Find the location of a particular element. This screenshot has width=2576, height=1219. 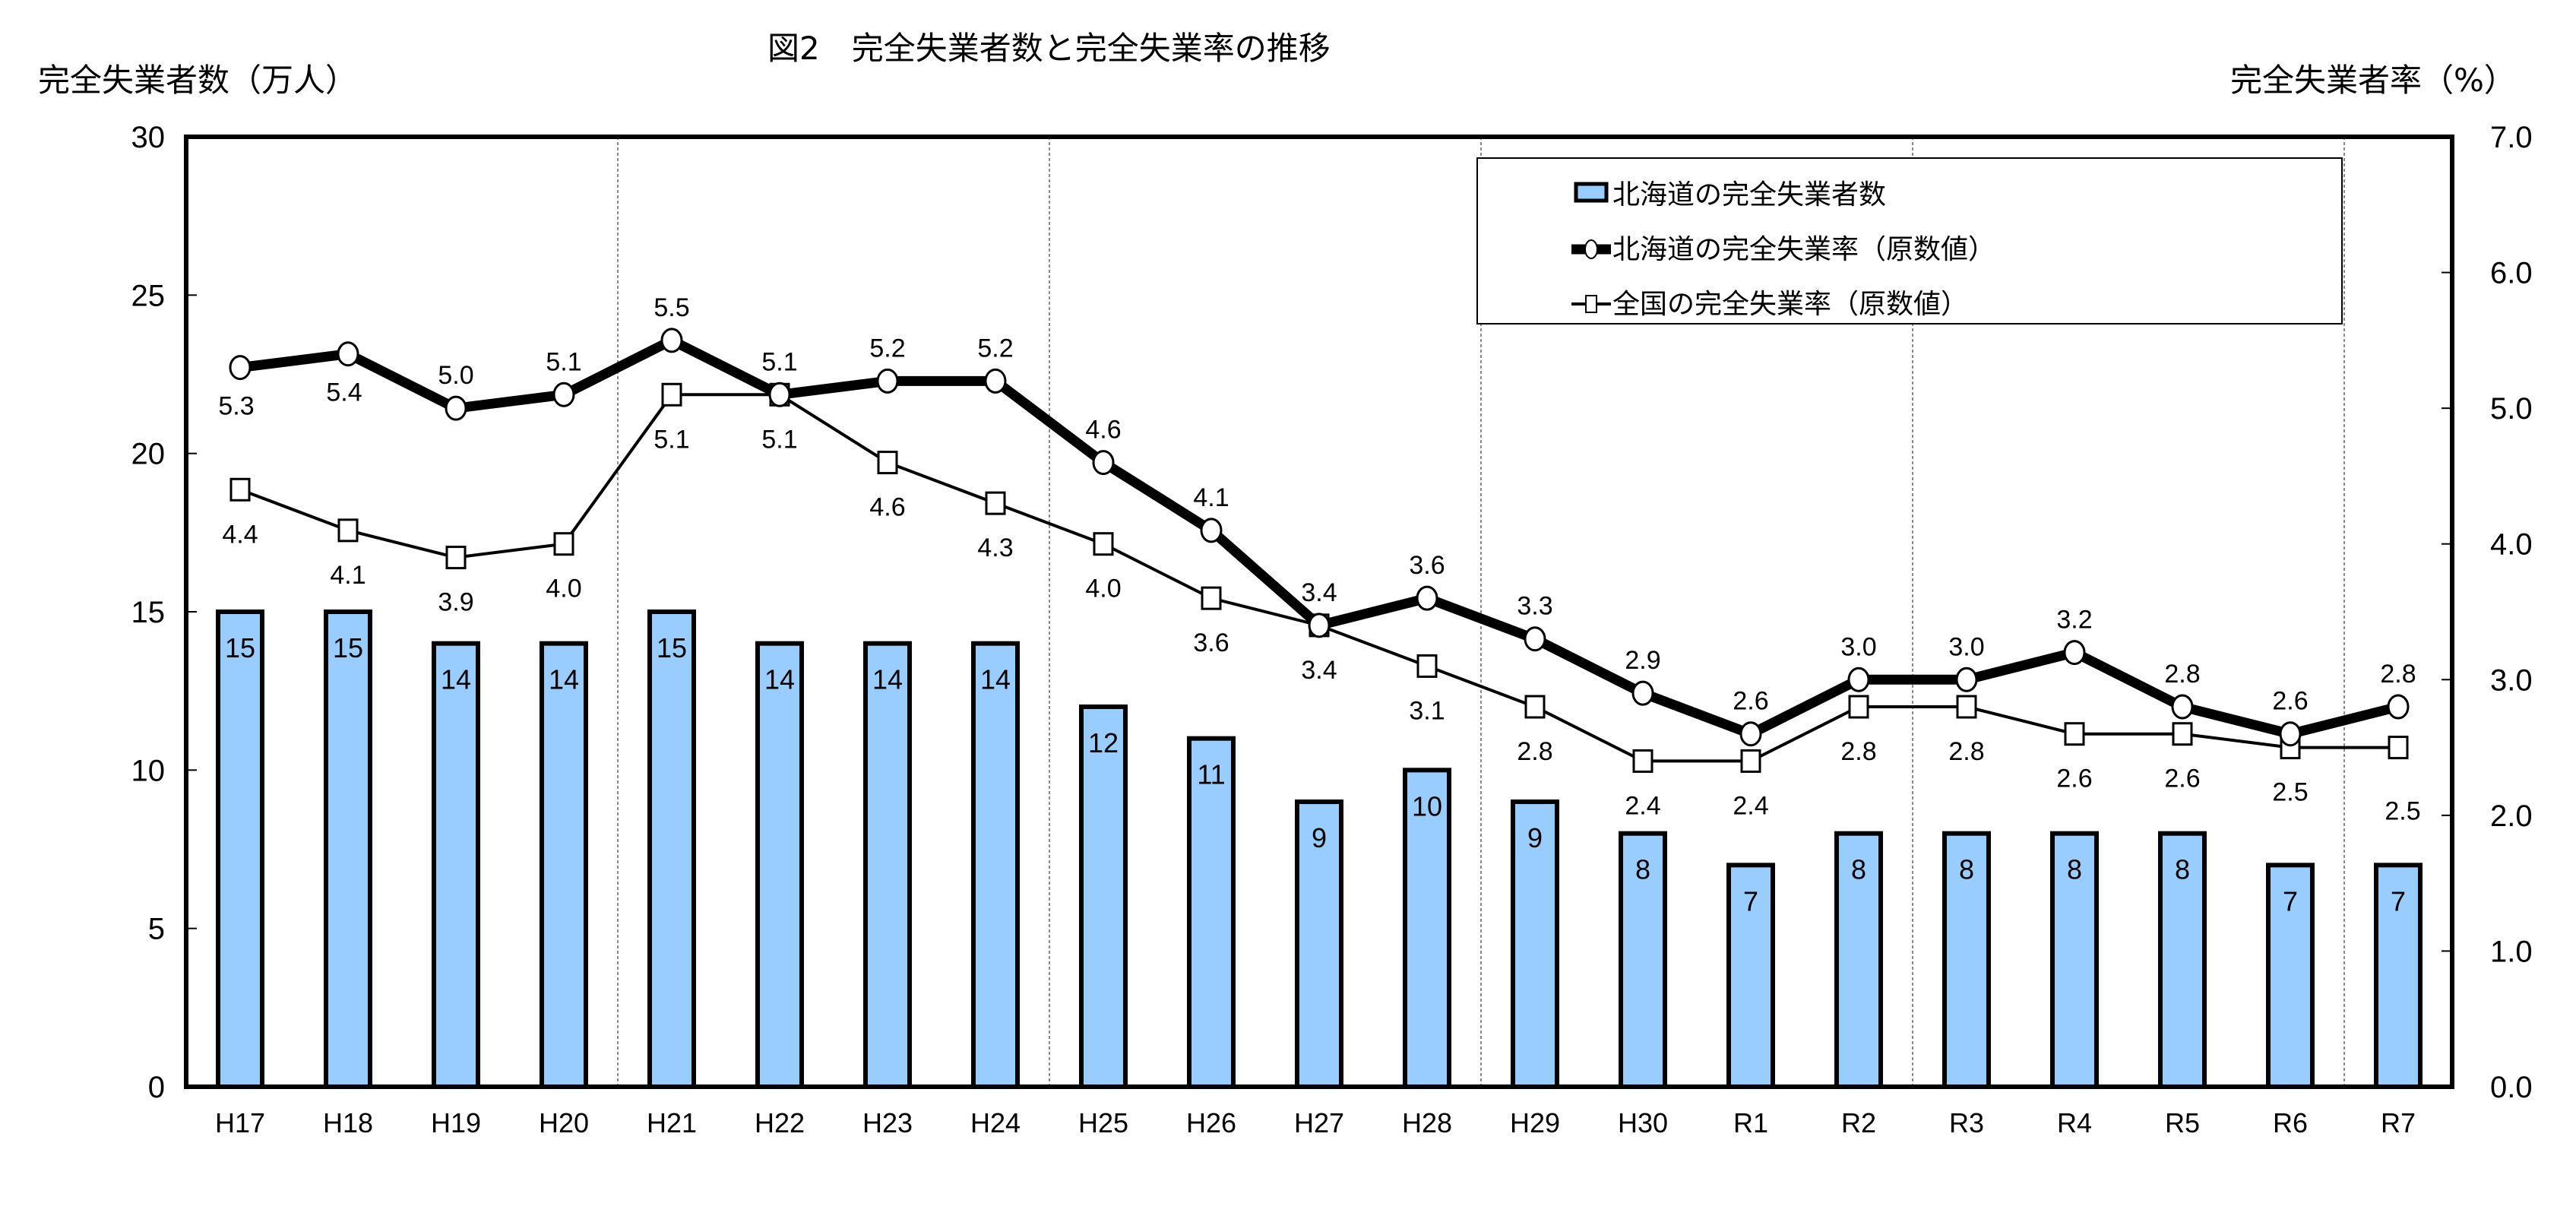

x-tick-label: H22 is located at coordinates (780, 1122).